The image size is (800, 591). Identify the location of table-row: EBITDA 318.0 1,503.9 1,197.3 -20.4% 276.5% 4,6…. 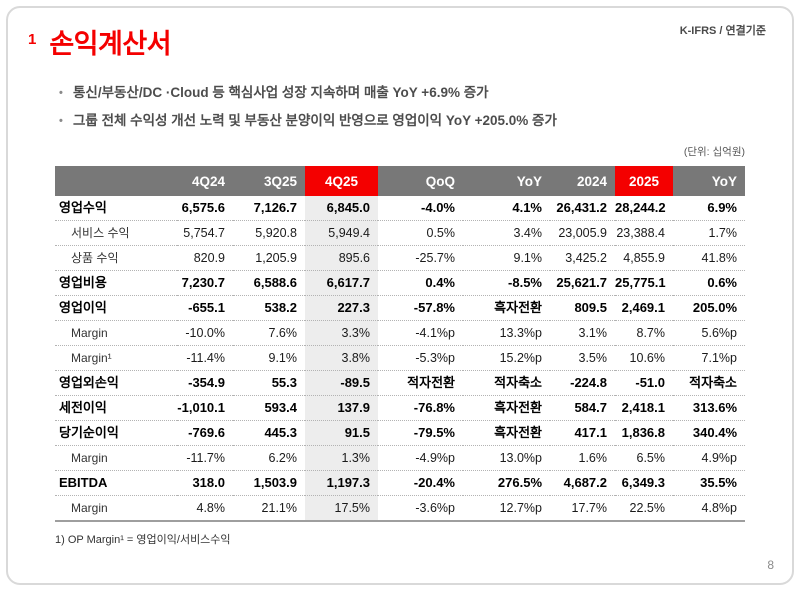
(400, 483).